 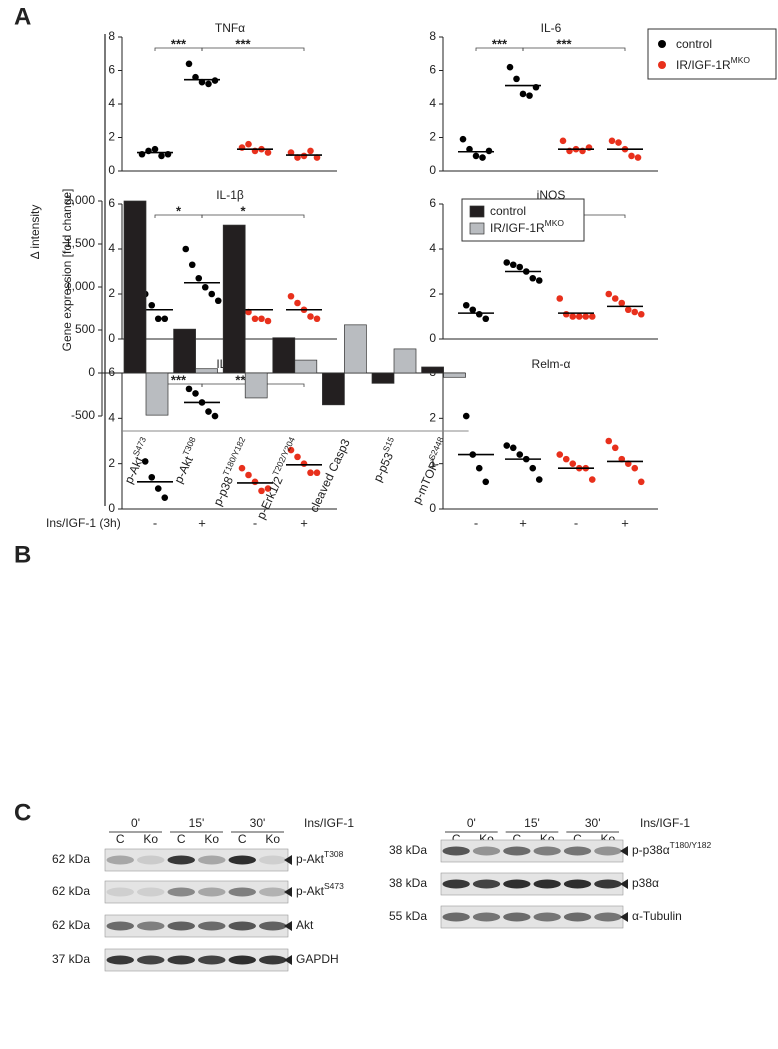 I want to click on kda-label: 55 kDa, so click(x=408, y=916).